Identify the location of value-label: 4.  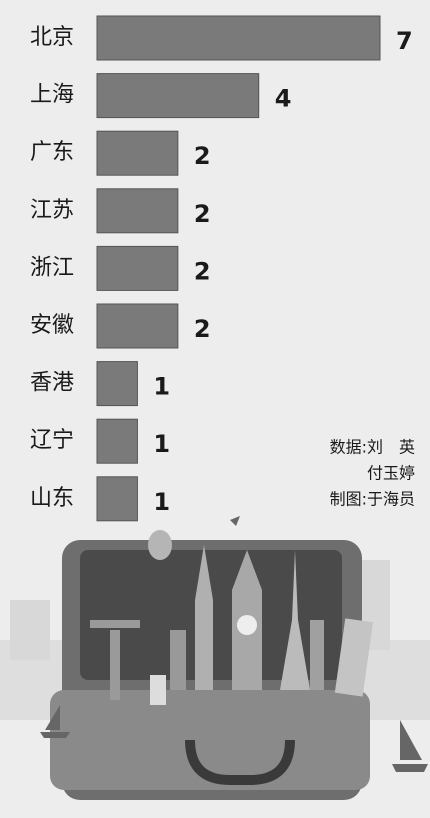
(283, 99).